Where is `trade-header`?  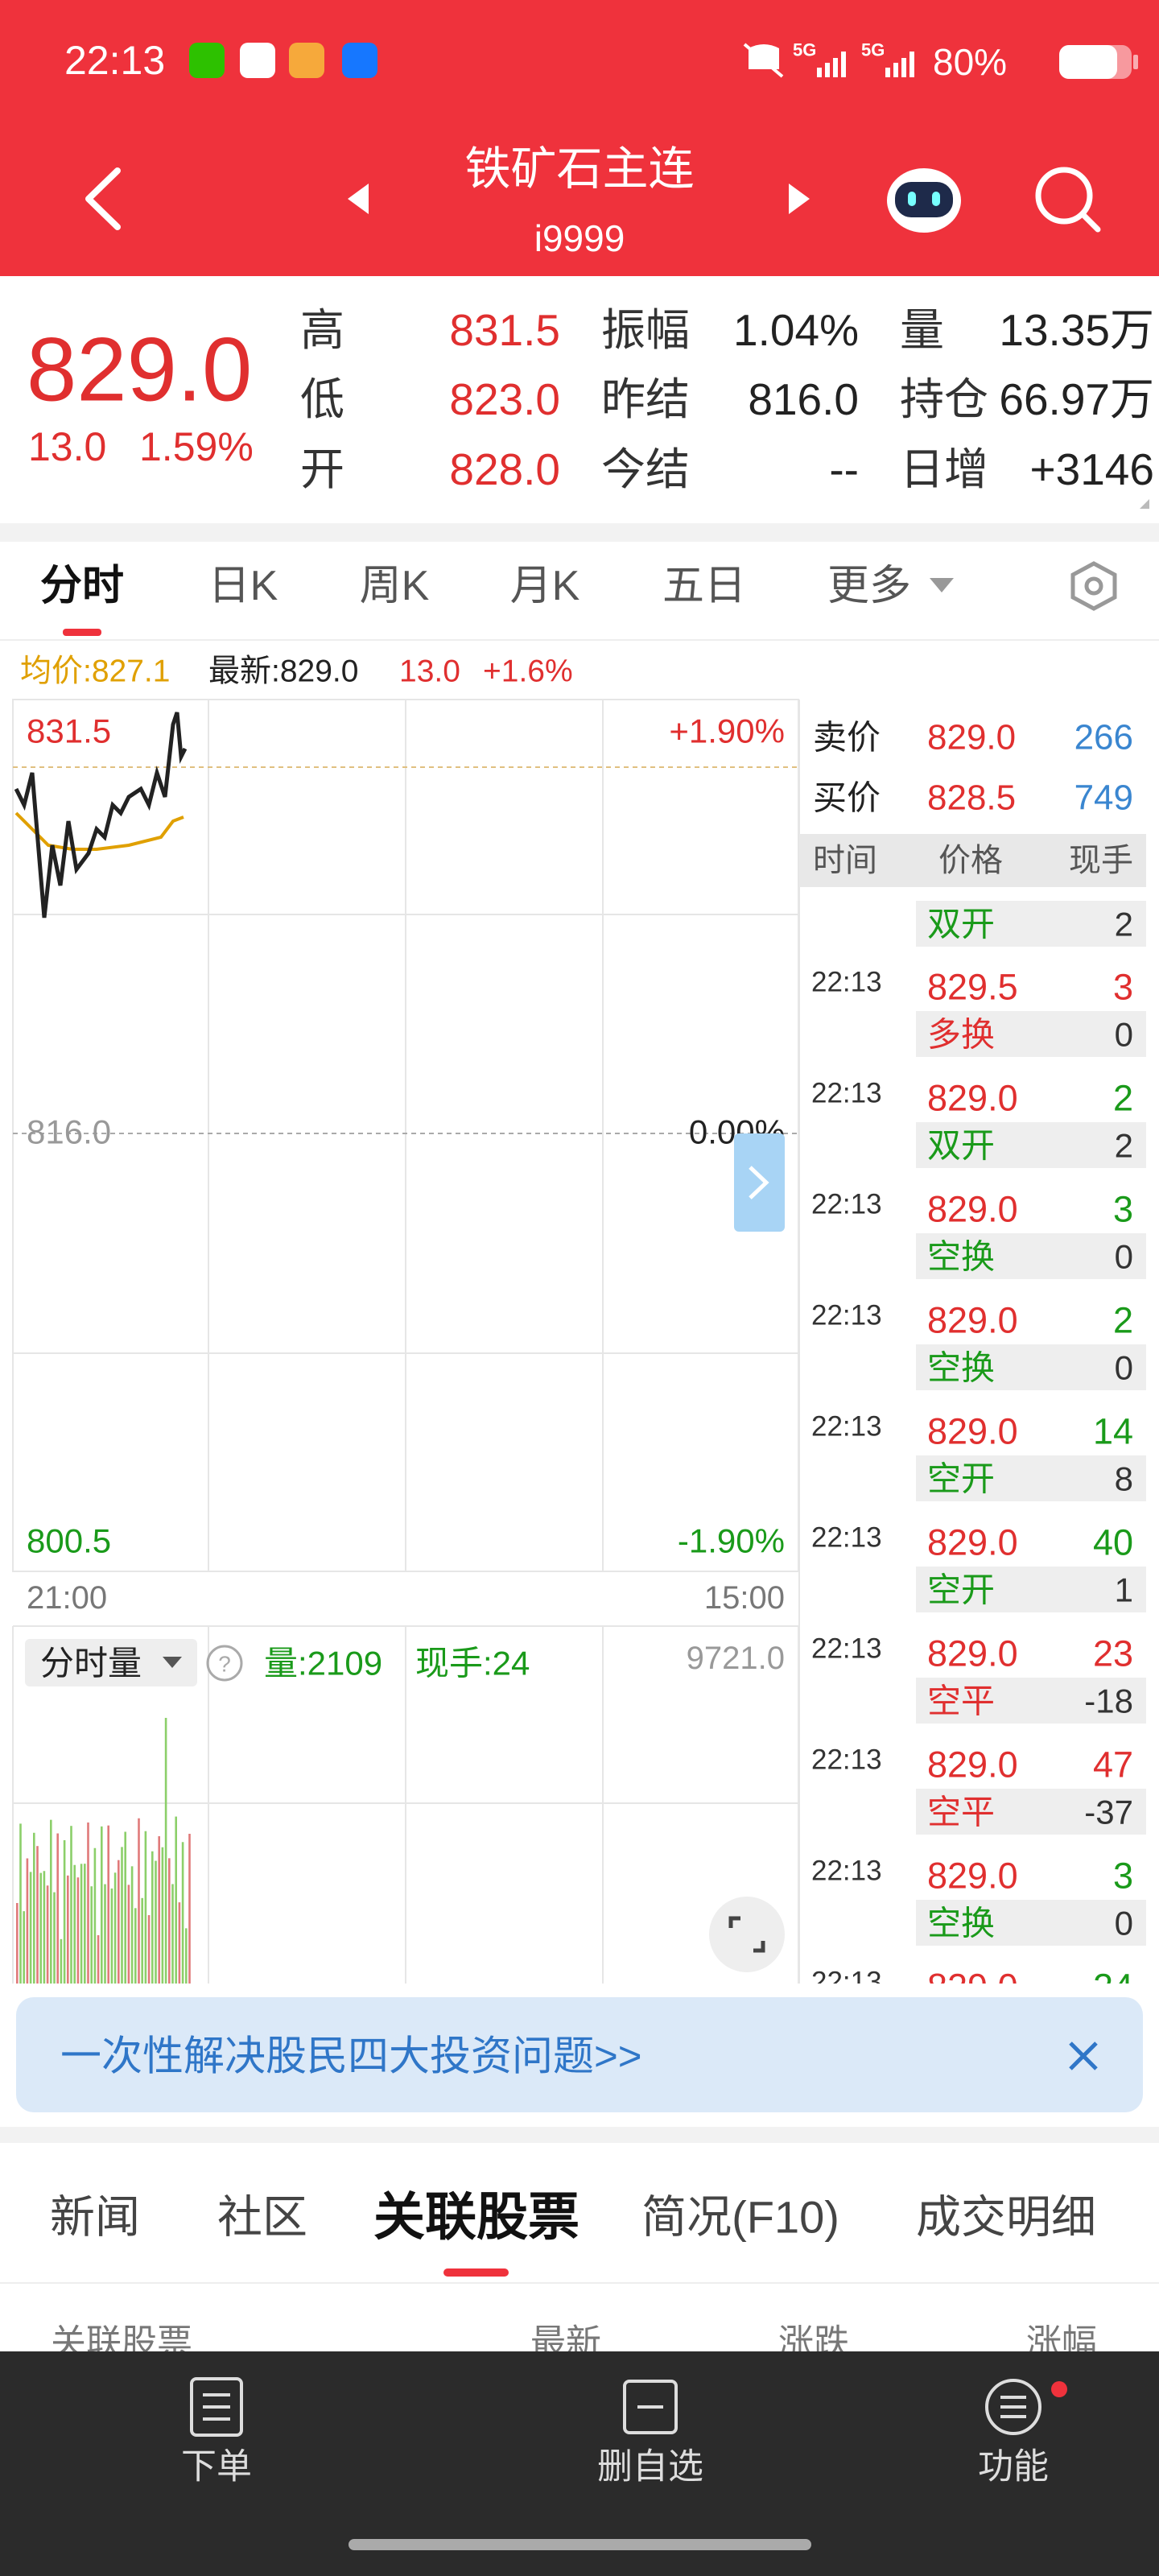 trade-header is located at coordinates (972, 860).